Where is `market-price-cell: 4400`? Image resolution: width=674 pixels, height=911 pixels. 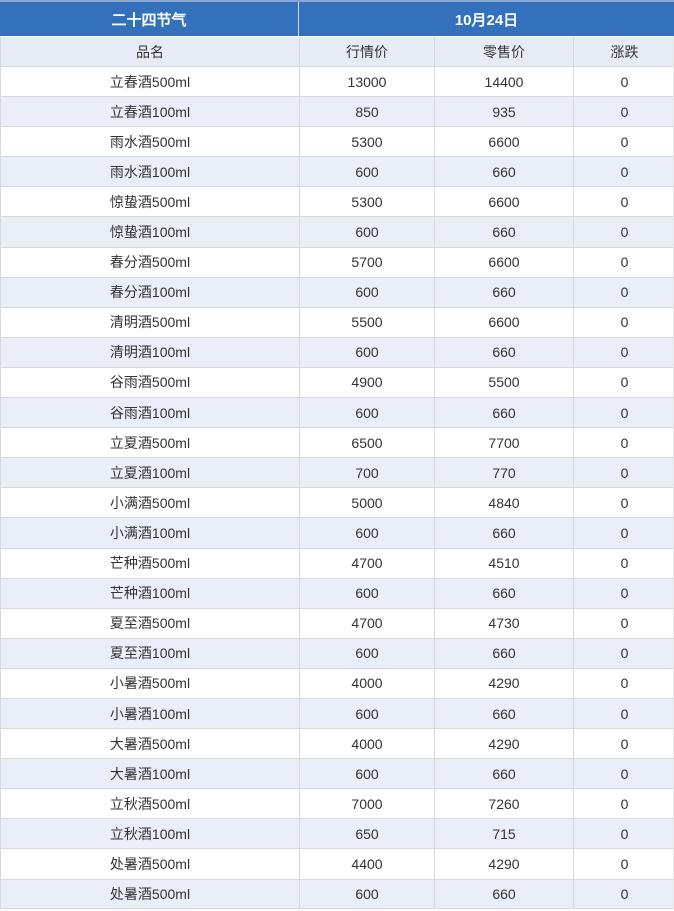 market-price-cell: 4400 is located at coordinates (366, 864).